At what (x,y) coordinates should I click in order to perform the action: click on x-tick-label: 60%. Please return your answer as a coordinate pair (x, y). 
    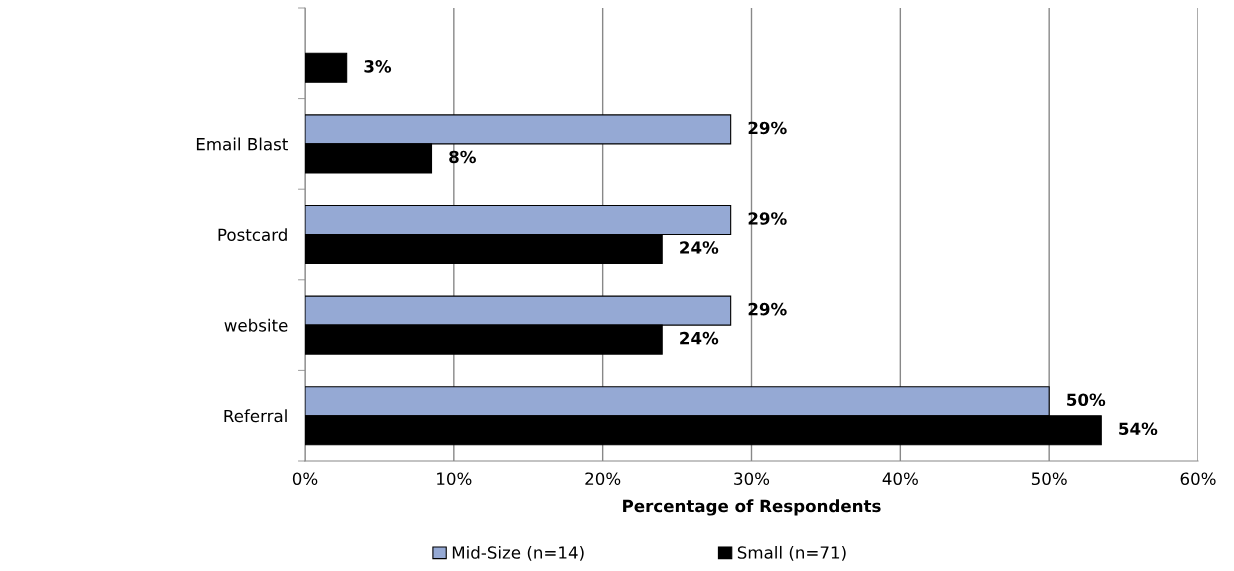
    Looking at the image, I should click on (1198, 479).